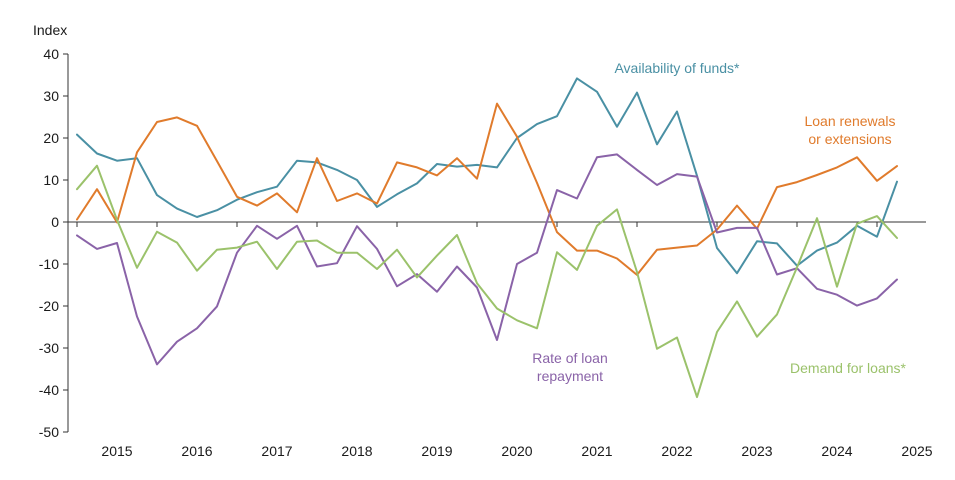  Describe the element at coordinates (596, 451) in the screenshot. I see `x-tick-label: 2021` at that location.